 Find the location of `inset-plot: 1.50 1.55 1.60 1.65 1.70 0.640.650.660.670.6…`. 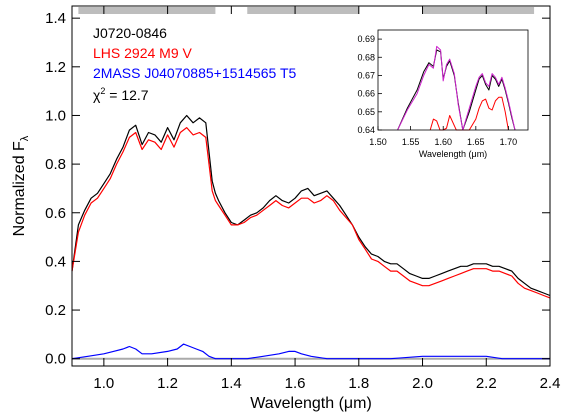

inset-plot: 1.50 1.55 1.60 1.65 1.70 0.640.650.660.670.6… is located at coordinates (443, 94).